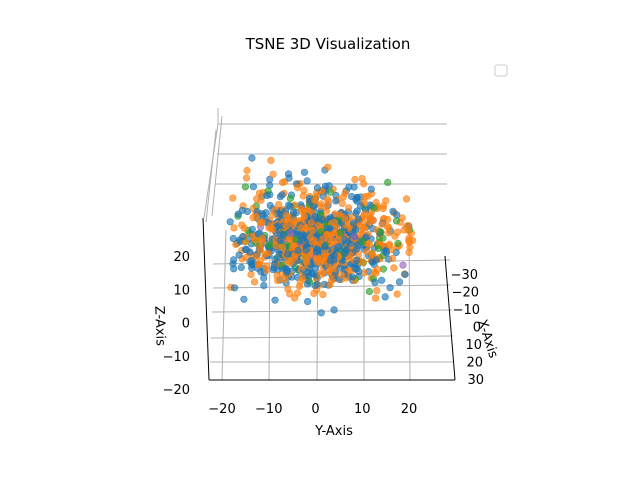 The image size is (640, 480). Describe the element at coordinates (268, 409) in the screenshot. I see `y-tick-label: −10` at that location.